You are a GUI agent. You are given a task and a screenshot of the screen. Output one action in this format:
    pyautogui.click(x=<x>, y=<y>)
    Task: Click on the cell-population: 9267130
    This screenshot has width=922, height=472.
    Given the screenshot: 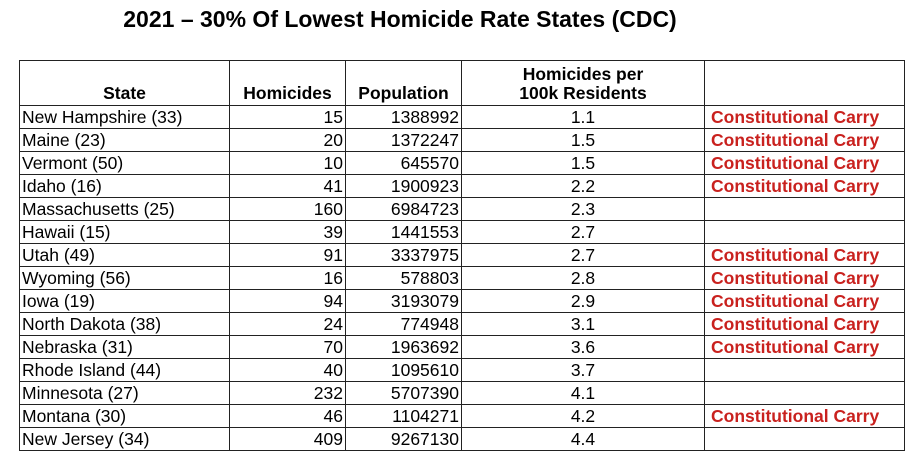 What is the action you would take?
    pyautogui.click(x=403, y=439)
    